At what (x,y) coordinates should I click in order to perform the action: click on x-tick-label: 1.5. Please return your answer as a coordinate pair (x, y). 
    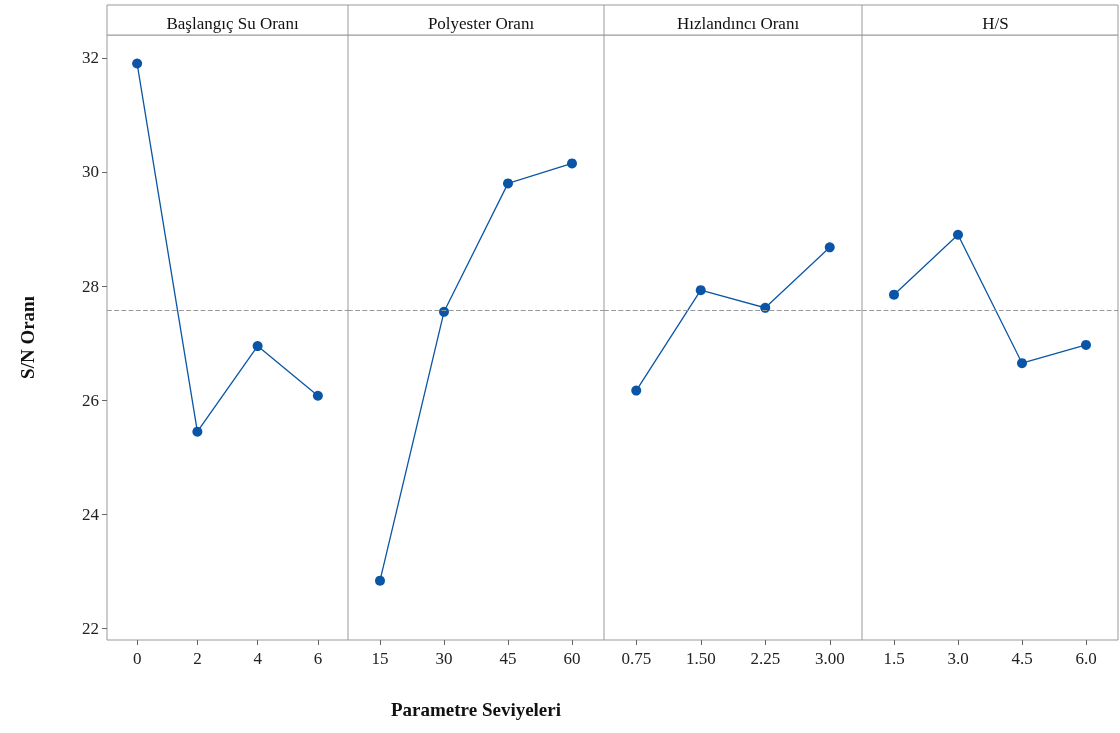
    Looking at the image, I should click on (894, 658).